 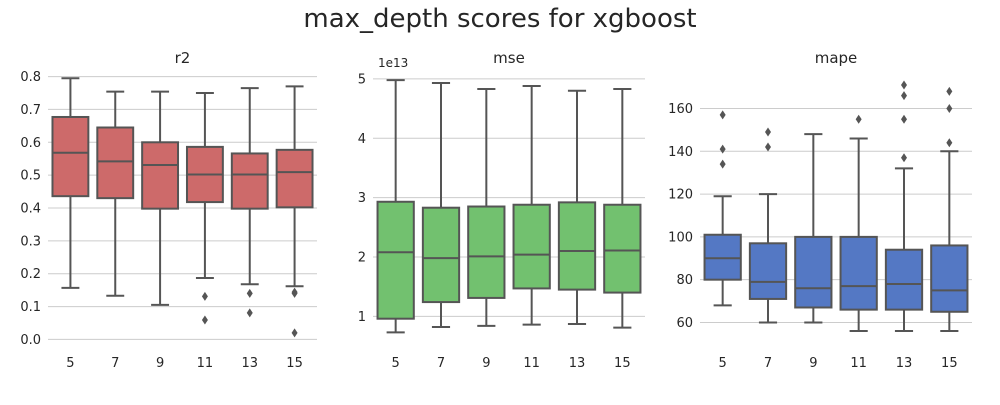 What do you see at coordinates (684, 280) in the screenshot?
I see `y-tick-label: 80` at bounding box center [684, 280].